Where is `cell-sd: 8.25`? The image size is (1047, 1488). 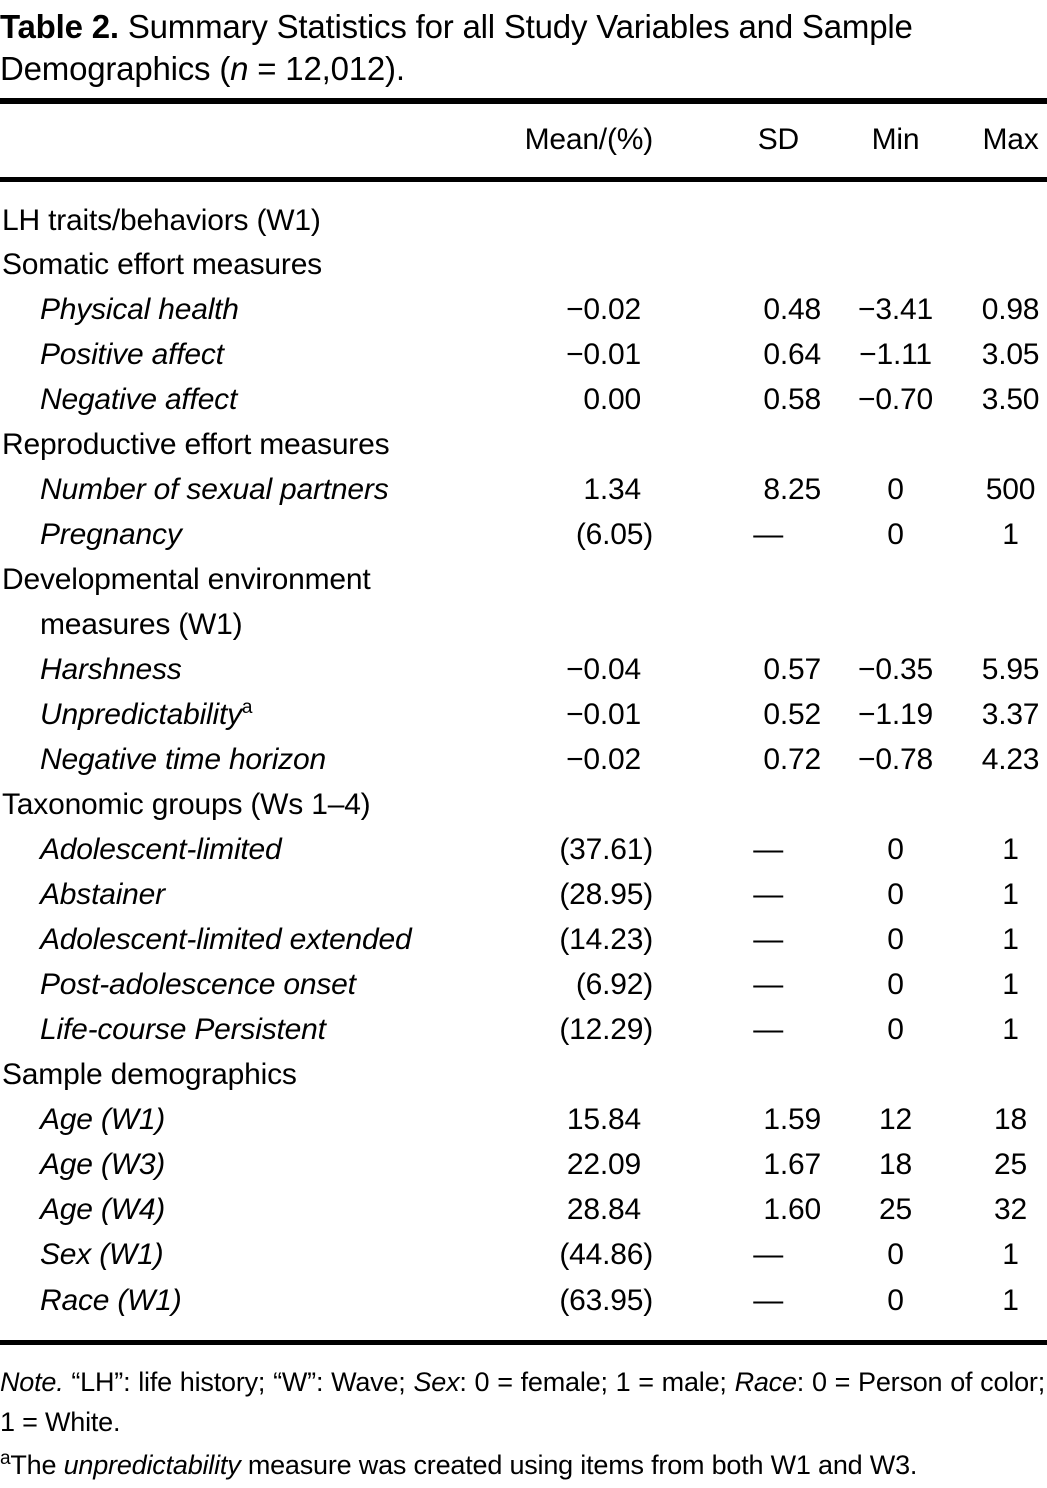 cell-sd: 8.25 is located at coordinates (792, 489).